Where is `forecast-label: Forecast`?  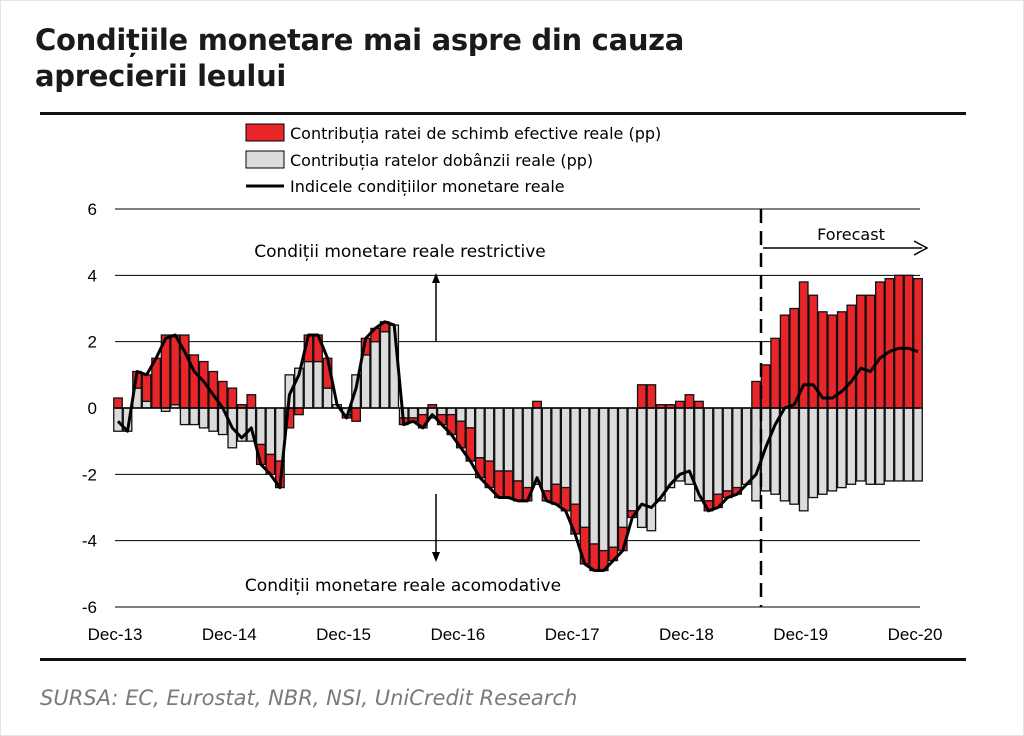 forecast-label: Forecast is located at coordinates (851, 234).